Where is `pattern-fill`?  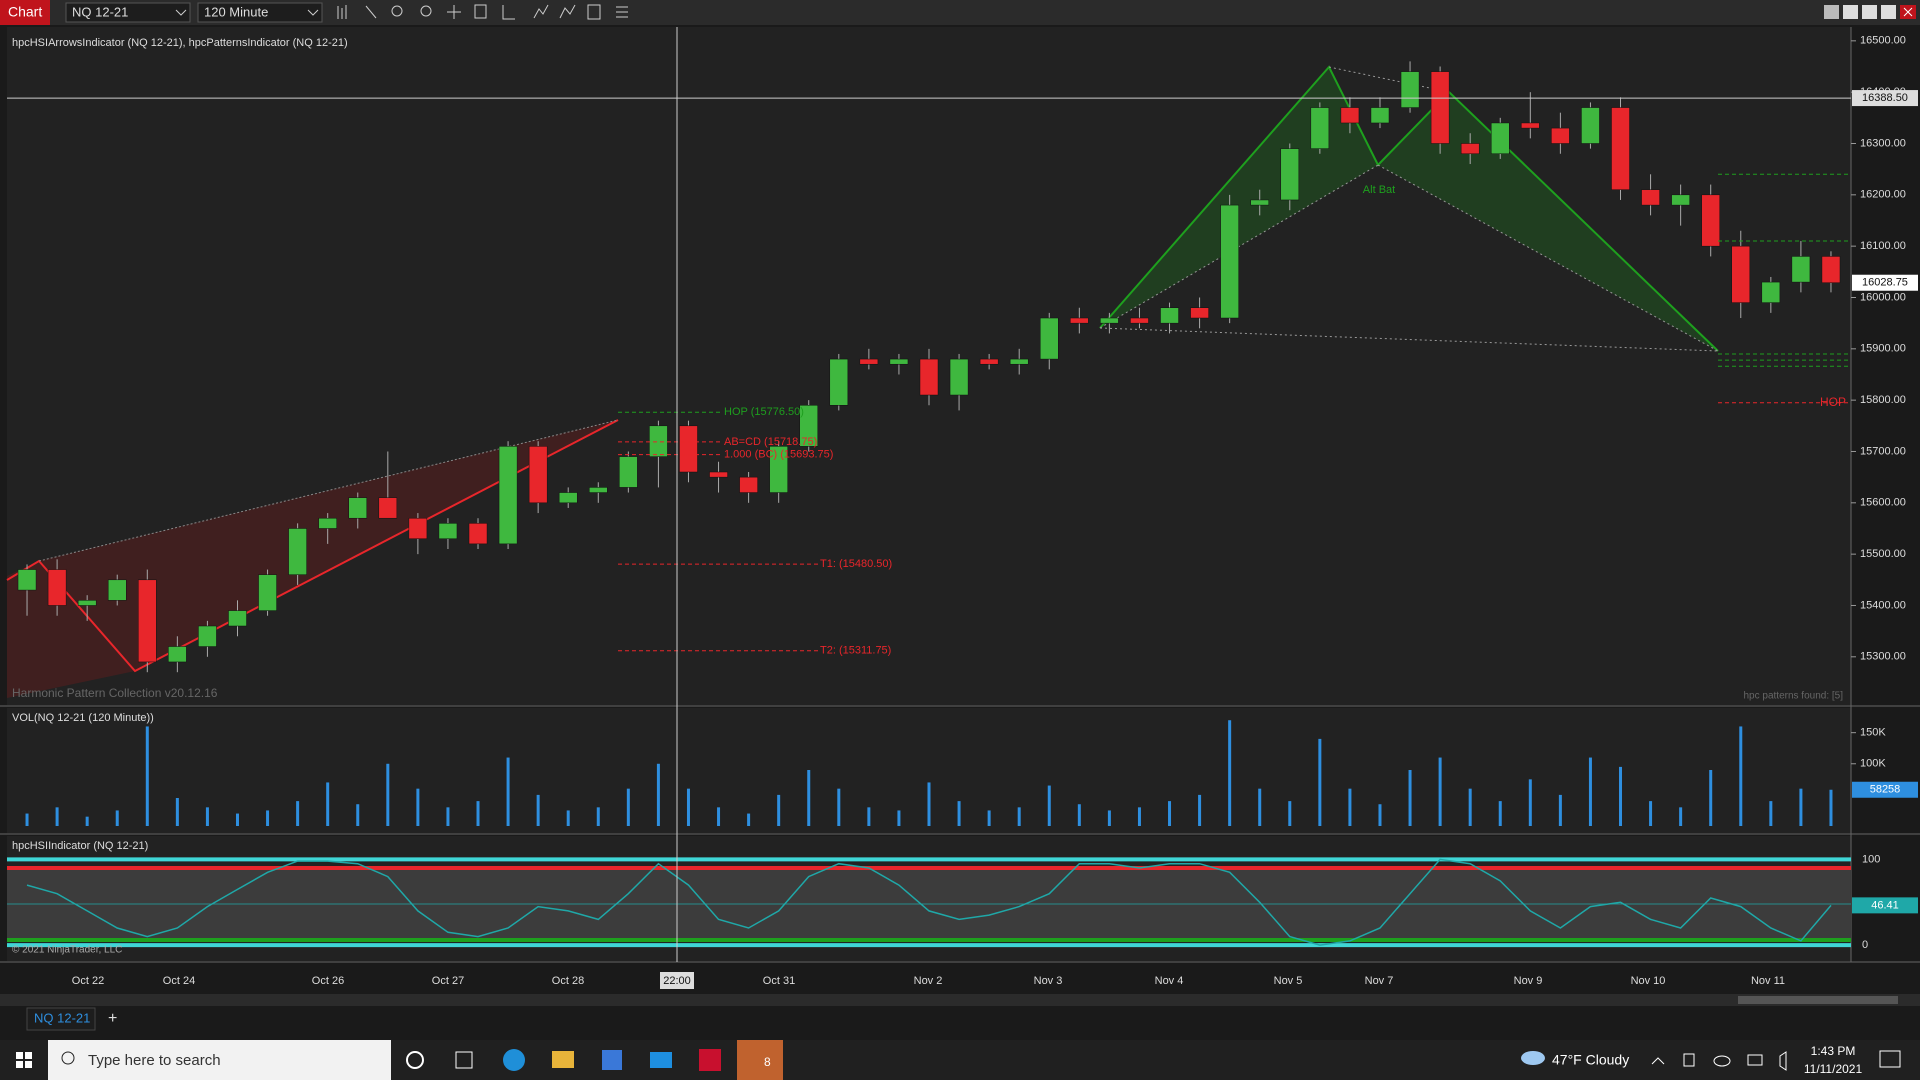
pattern-fill is located at coordinates (1548, 221).